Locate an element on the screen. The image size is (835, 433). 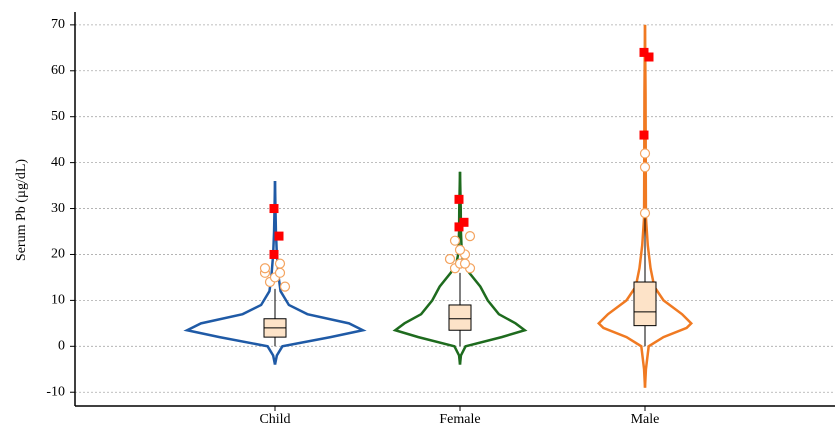
y-tick-label: -10 is located at coordinates (55, 391).